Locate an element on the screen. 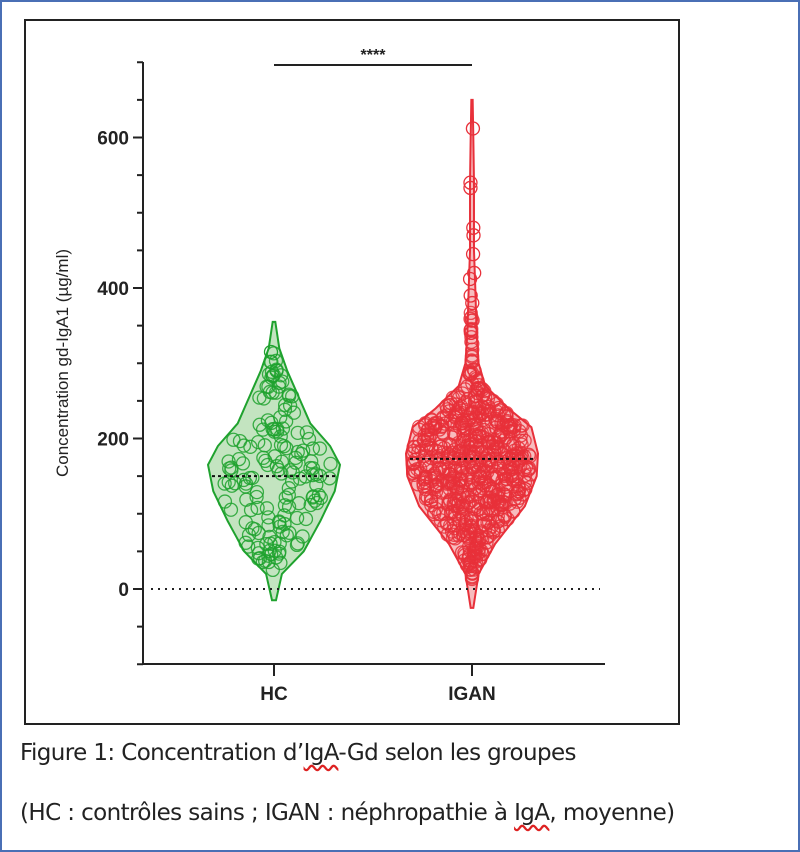 Image resolution: width=800 pixels, height=852 pixels. x-tick-label: IGAN is located at coordinates (472, 694).